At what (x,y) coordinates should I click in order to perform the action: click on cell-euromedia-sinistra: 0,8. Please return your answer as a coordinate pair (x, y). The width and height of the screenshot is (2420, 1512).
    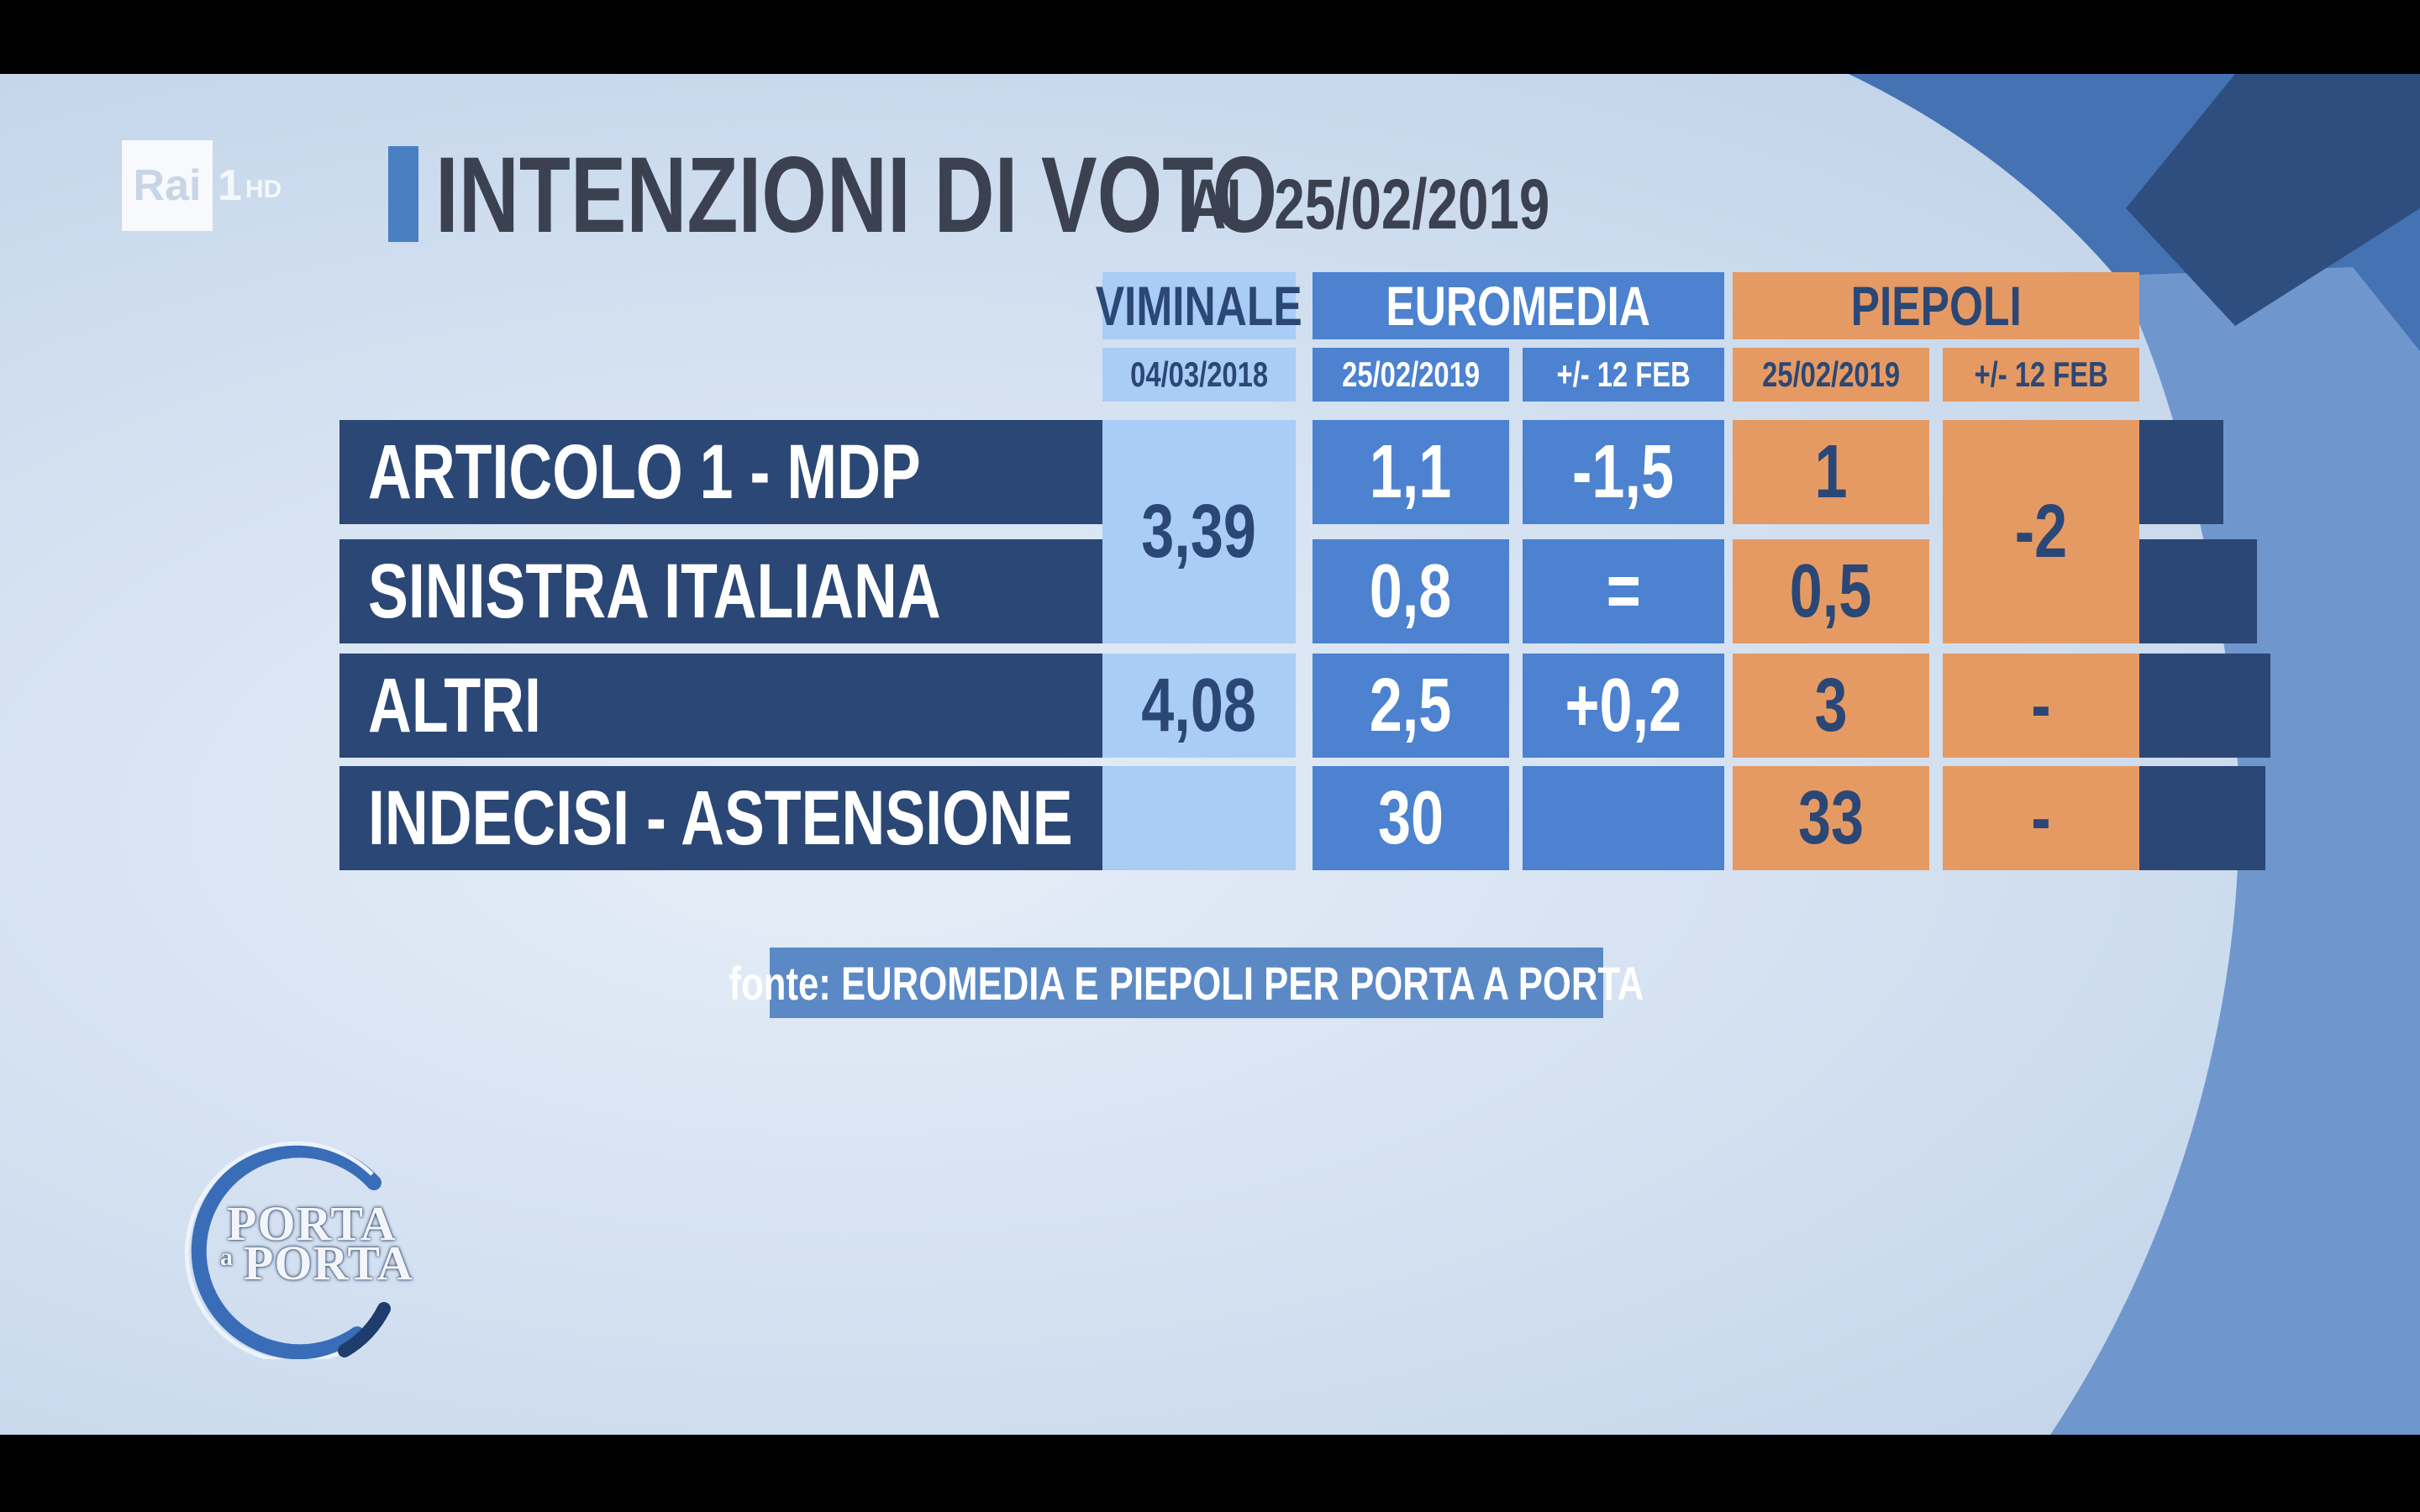
    Looking at the image, I should click on (1411, 591).